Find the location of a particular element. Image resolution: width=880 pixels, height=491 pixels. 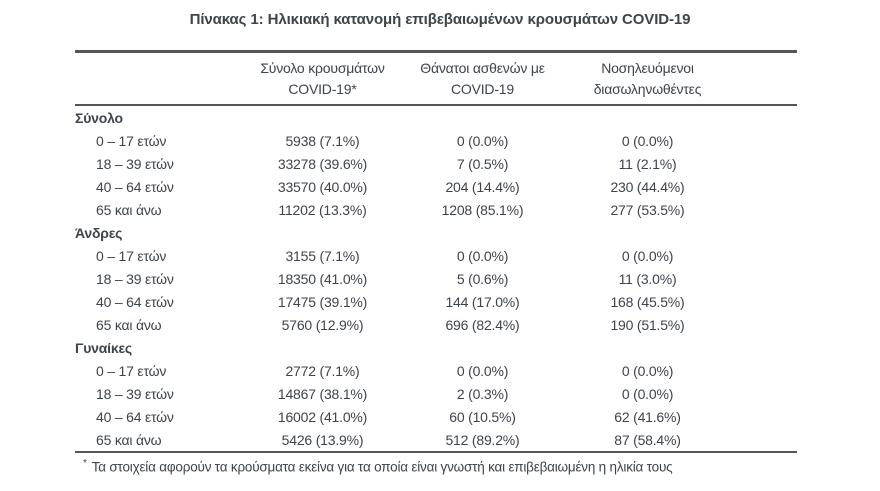

column-header-cases-line2: COVID-19* is located at coordinates (322, 88).